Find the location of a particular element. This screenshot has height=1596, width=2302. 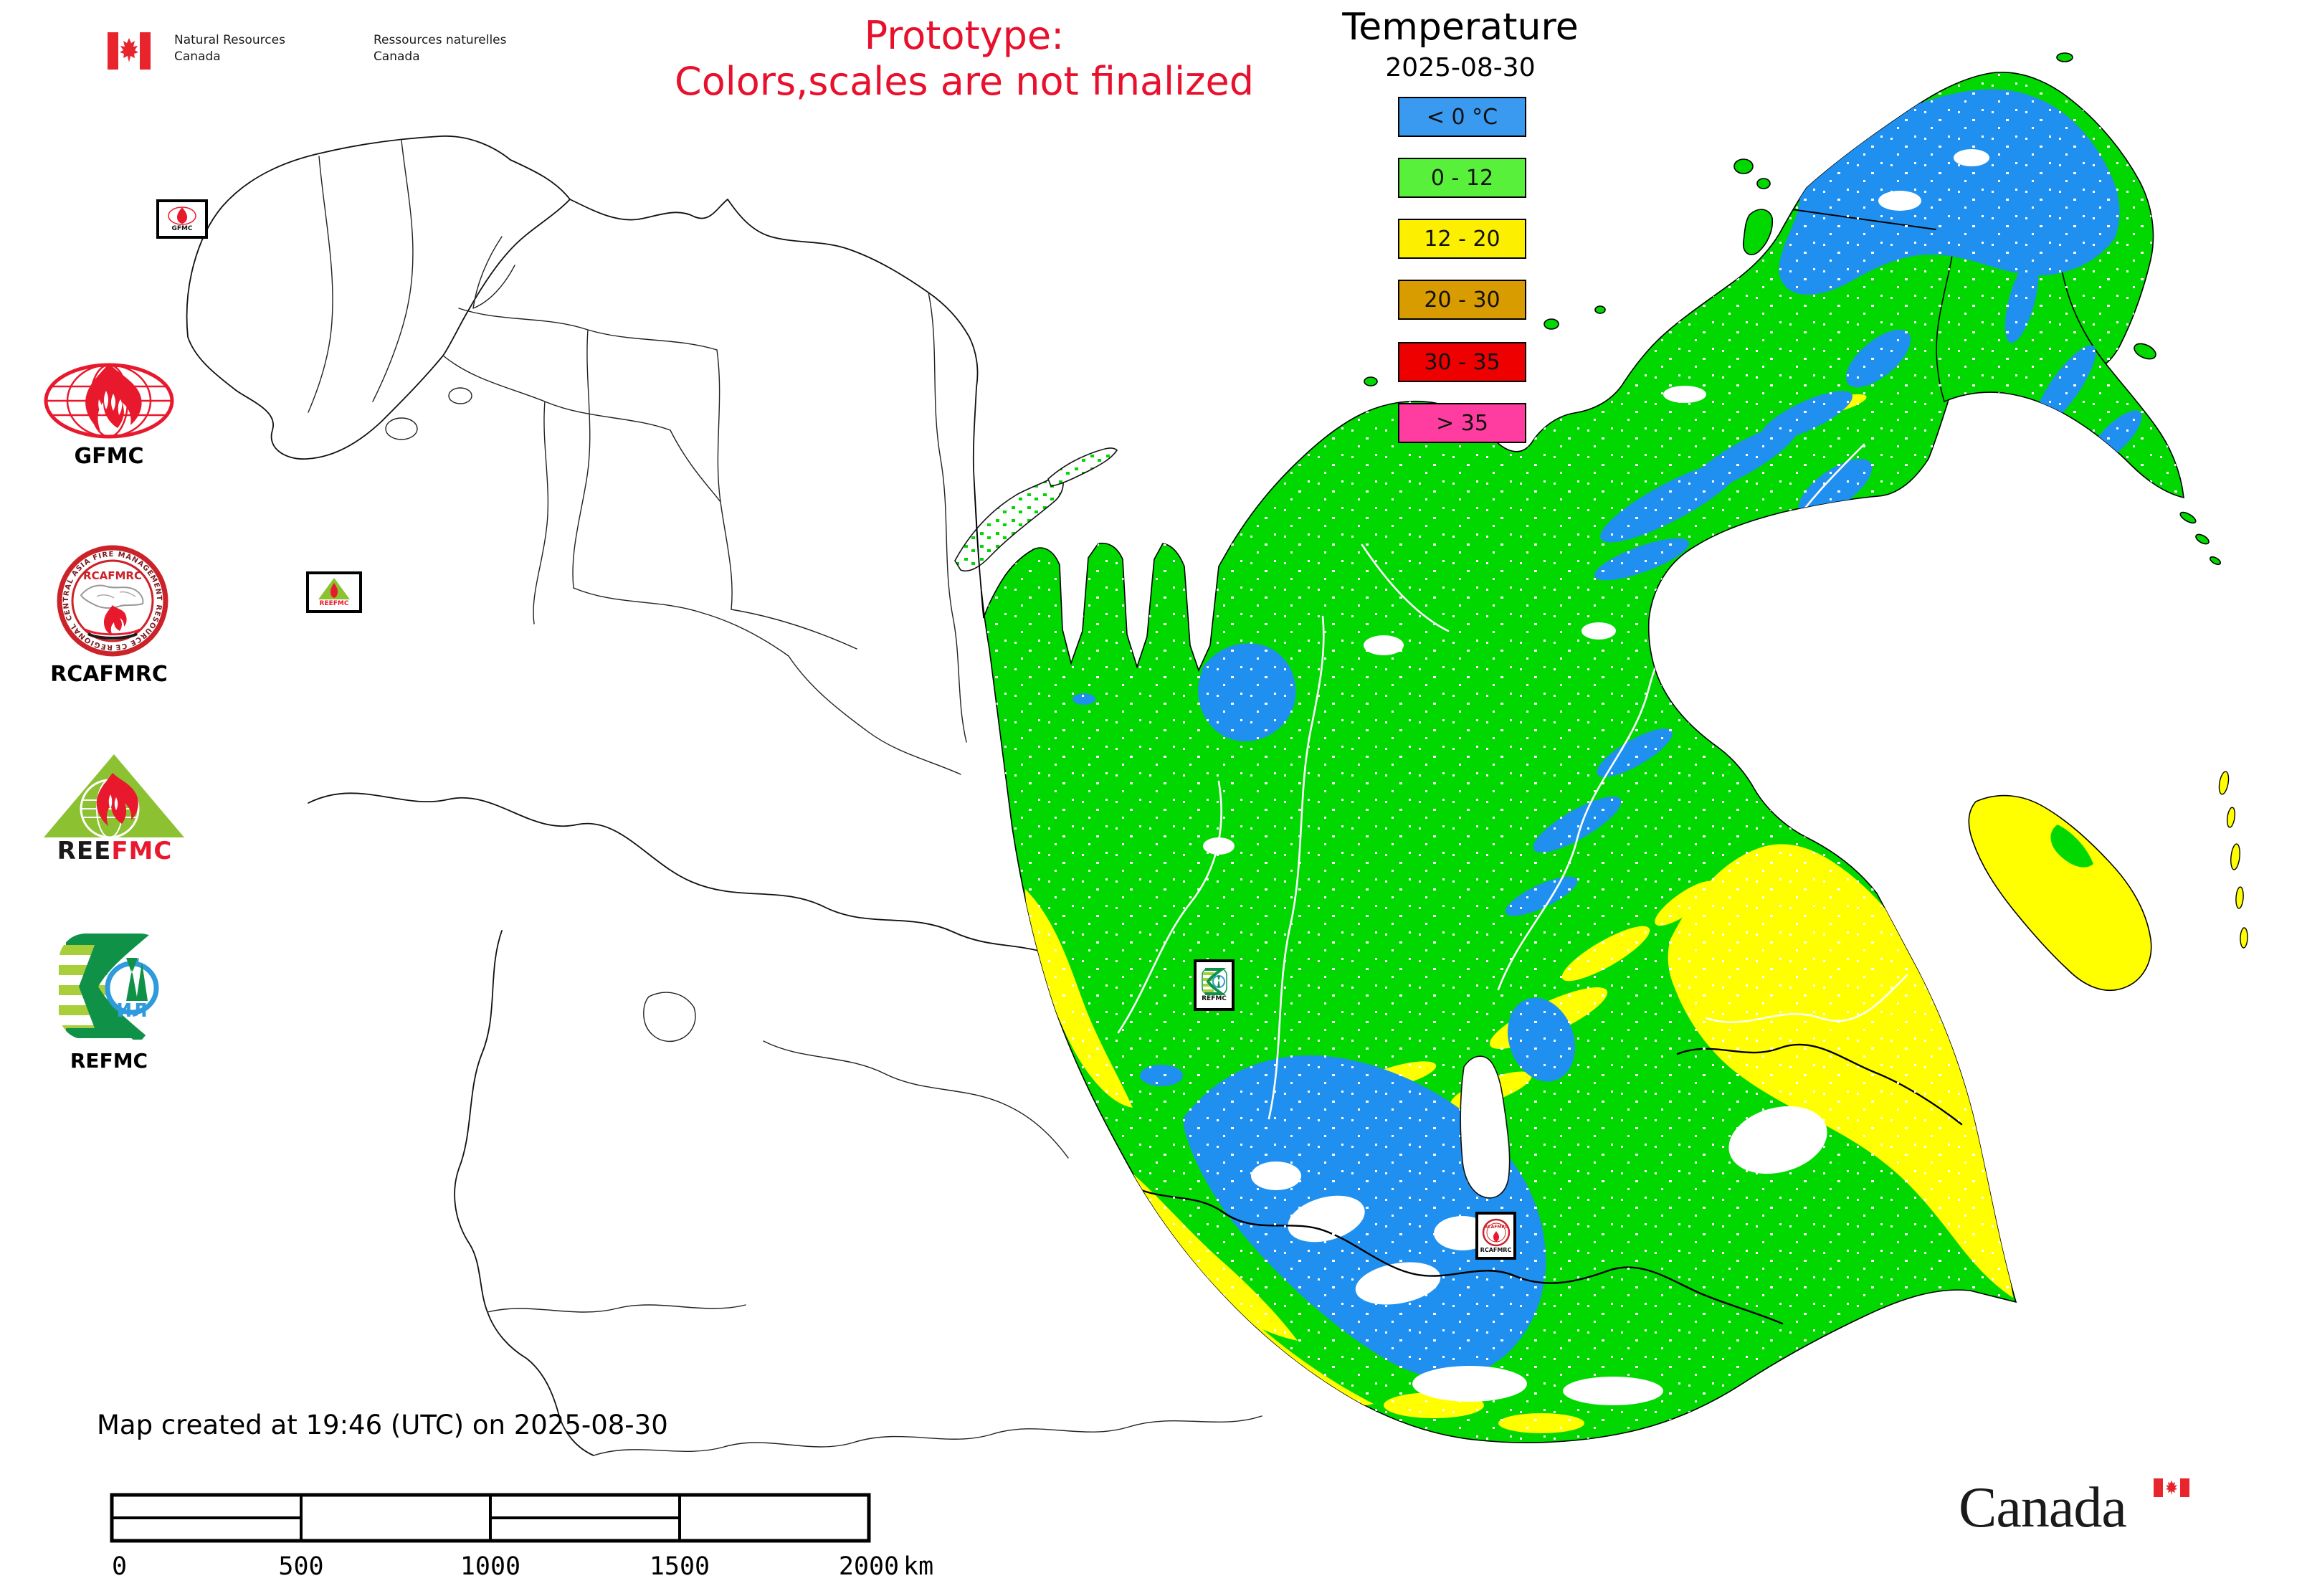

marker-label: GFMC is located at coordinates (182, 228).